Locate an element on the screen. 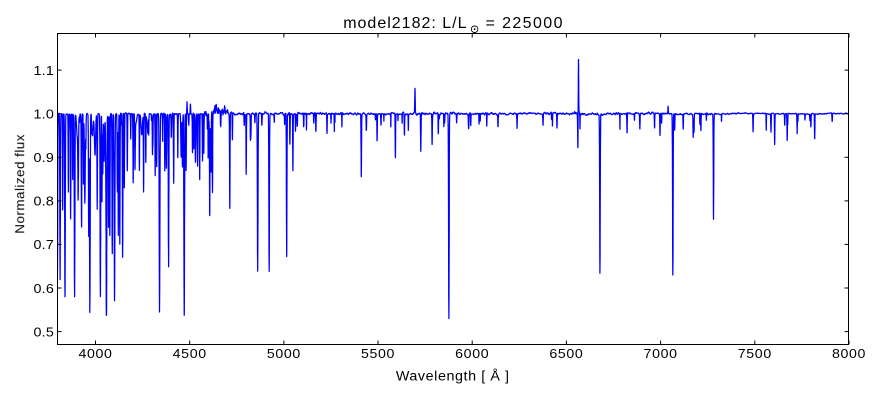 Image resolution: width=880 pixels, height=400 pixels. svg-text: Wavelength [ Å ] is located at coordinates (453, 376).